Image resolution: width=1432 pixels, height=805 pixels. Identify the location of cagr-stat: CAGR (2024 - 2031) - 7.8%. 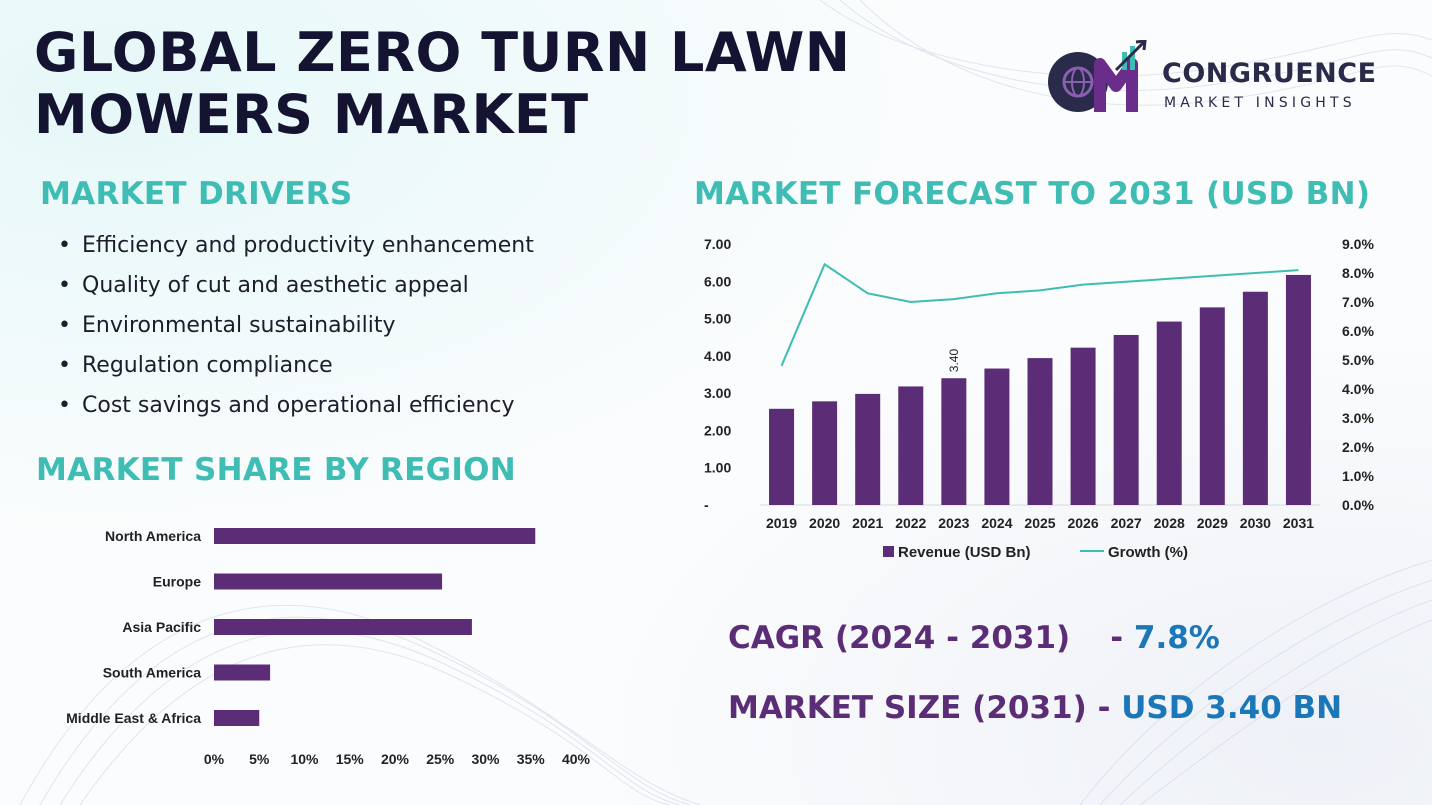
(974, 638).